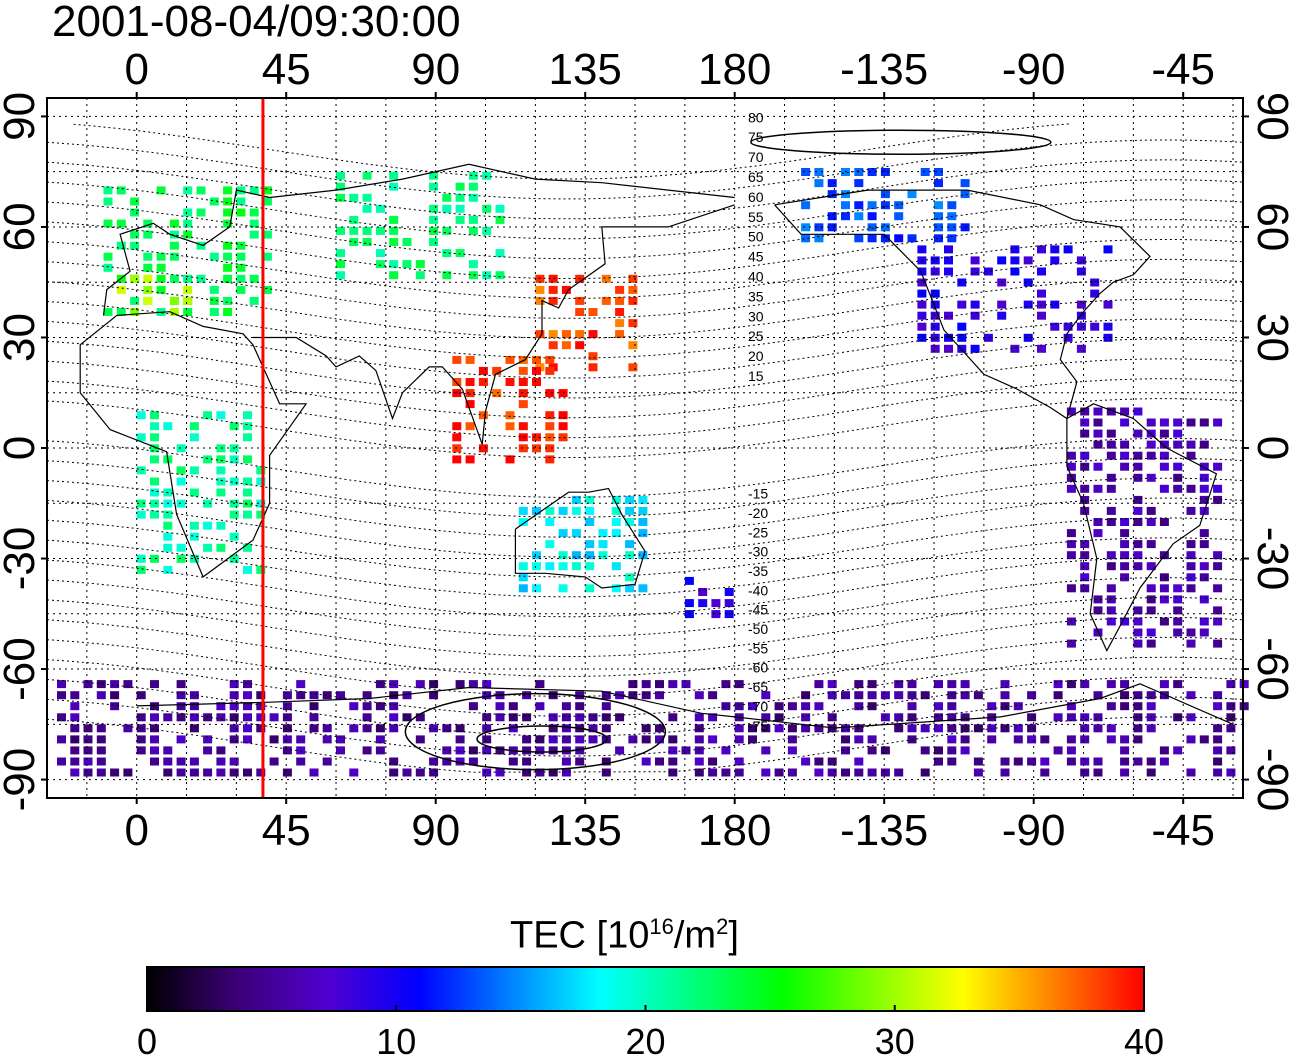  What do you see at coordinates (756, 276) in the screenshot?
I see `contour-label: 40` at bounding box center [756, 276].